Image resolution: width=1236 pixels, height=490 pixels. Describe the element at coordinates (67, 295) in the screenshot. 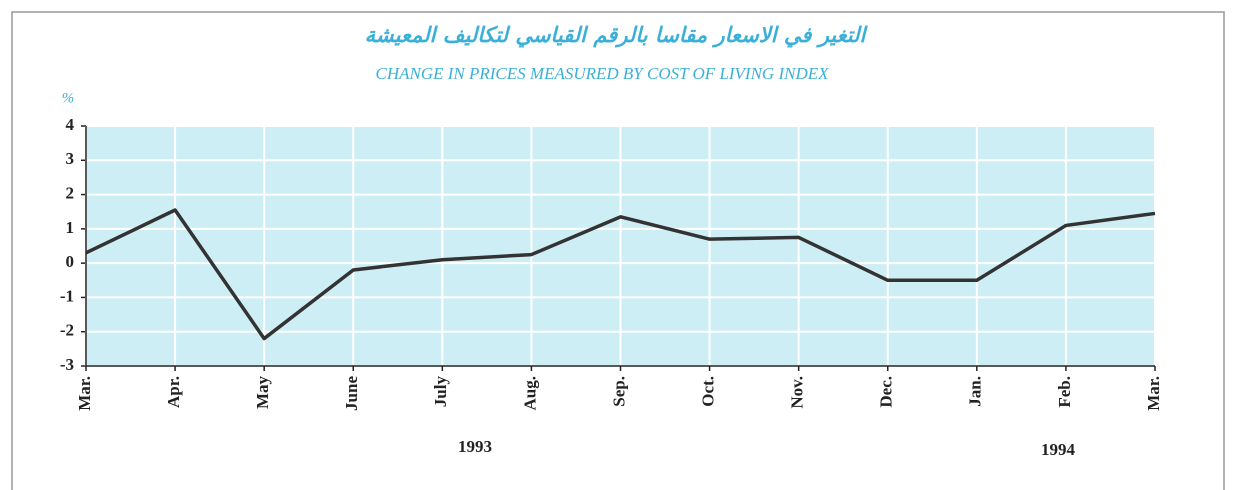

I see `y-tick-label: -1` at that location.